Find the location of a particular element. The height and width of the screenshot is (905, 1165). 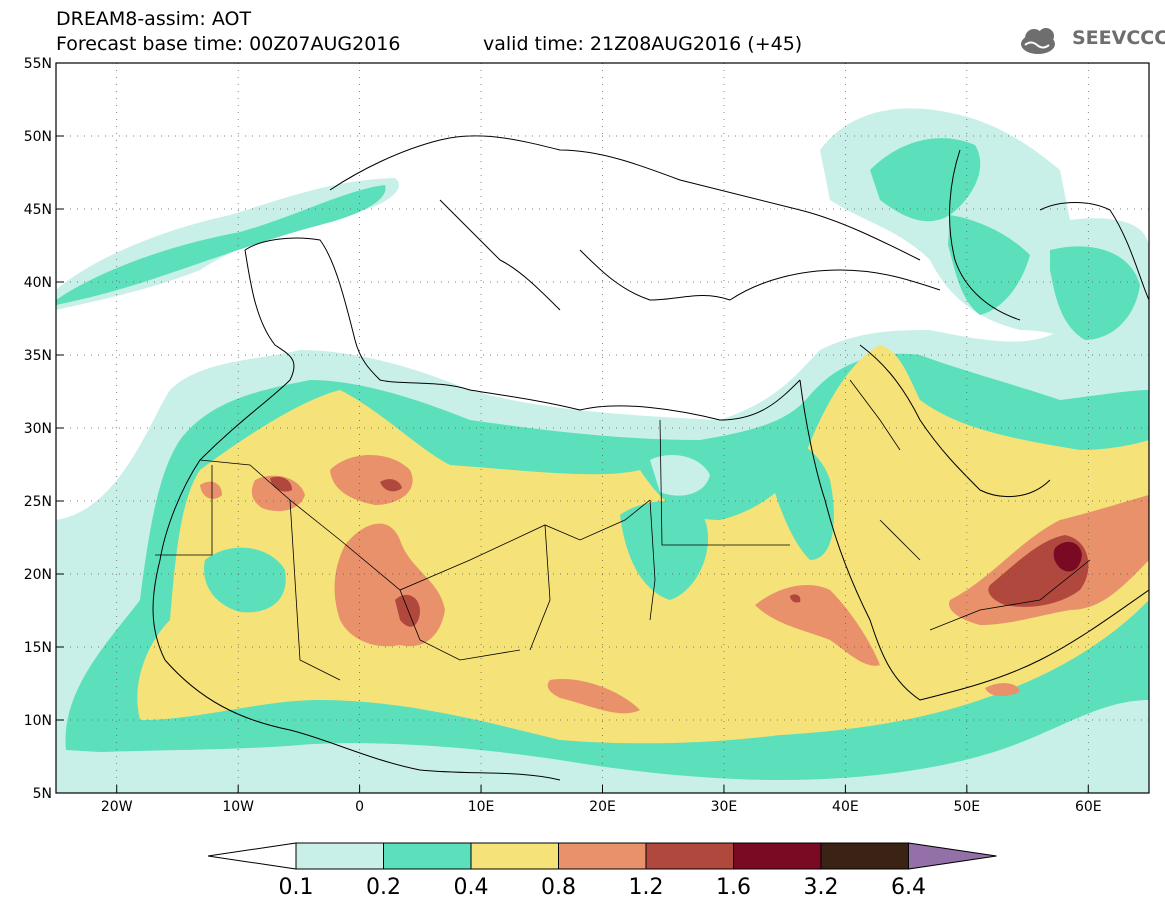

lat-tick-label: 5N is located at coordinates (42, 794).